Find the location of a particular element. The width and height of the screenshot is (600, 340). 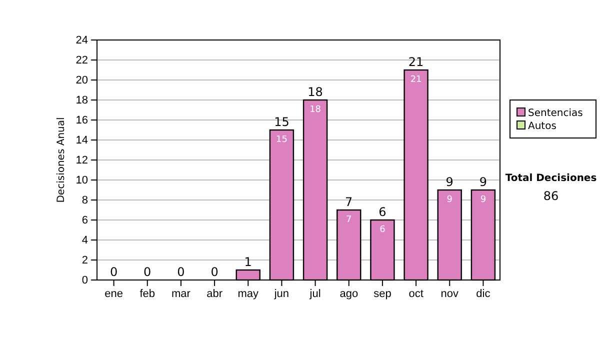

y-tick-label: 20 is located at coordinates (82, 80).